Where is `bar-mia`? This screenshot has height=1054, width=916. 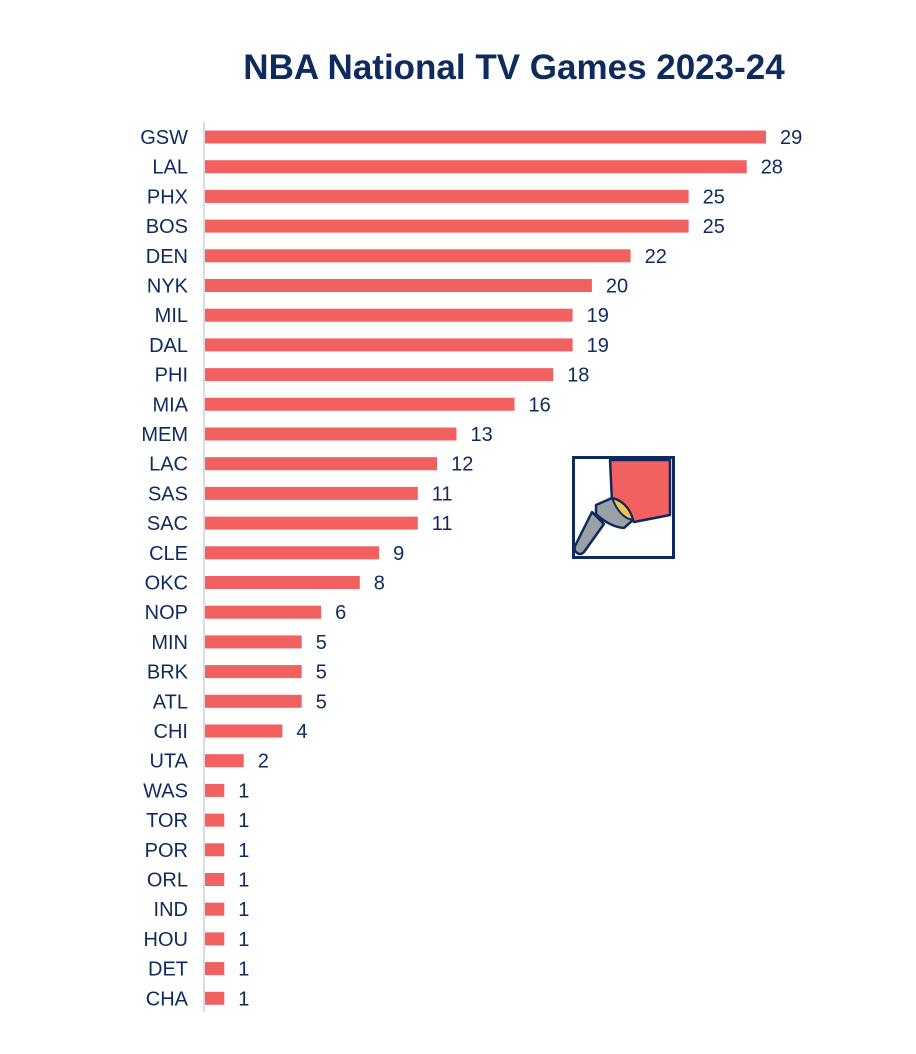
bar-mia is located at coordinates (360, 404).